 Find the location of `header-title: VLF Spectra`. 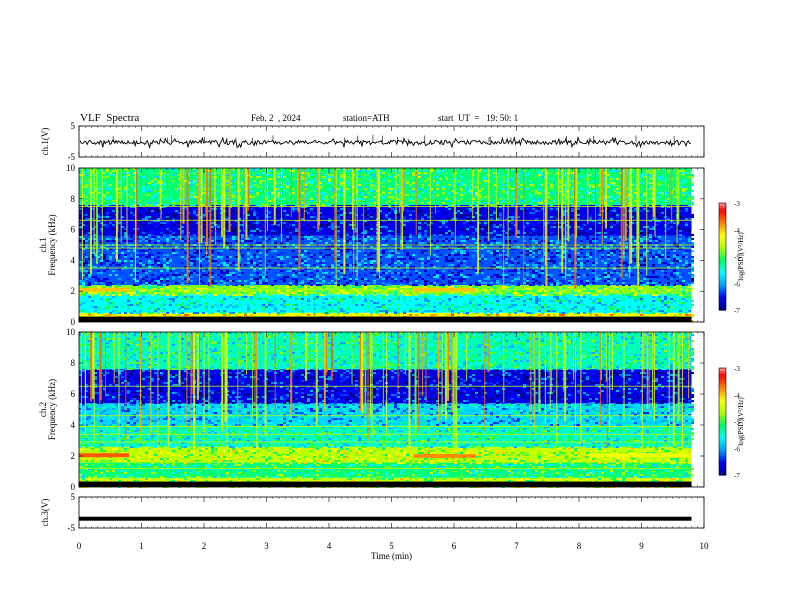

header-title: VLF Spectra is located at coordinates (110, 118).